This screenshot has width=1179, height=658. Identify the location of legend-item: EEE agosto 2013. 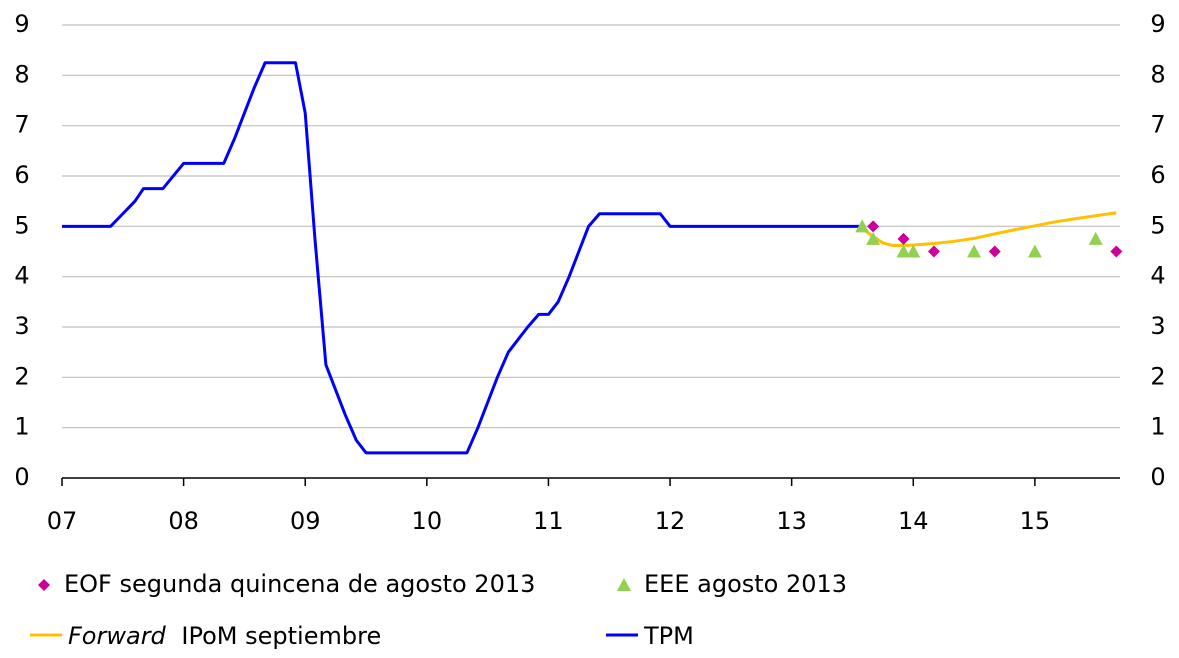
(732, 584).